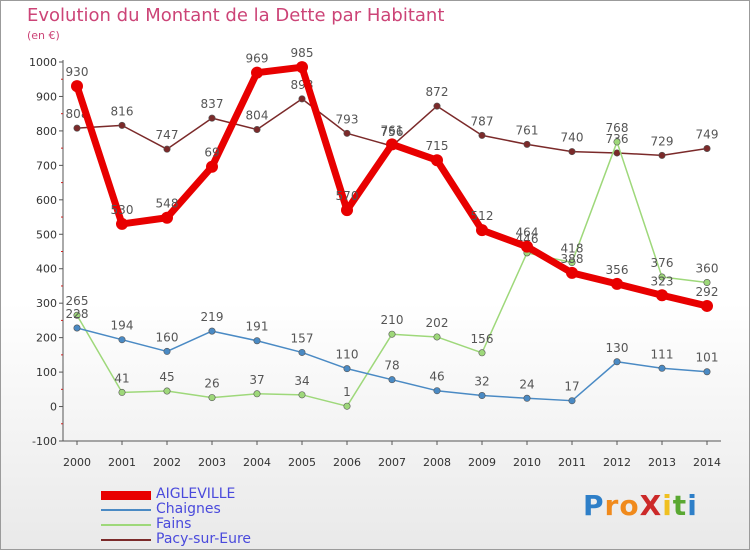  I want to click on data-label: 17, so click(571, 387).